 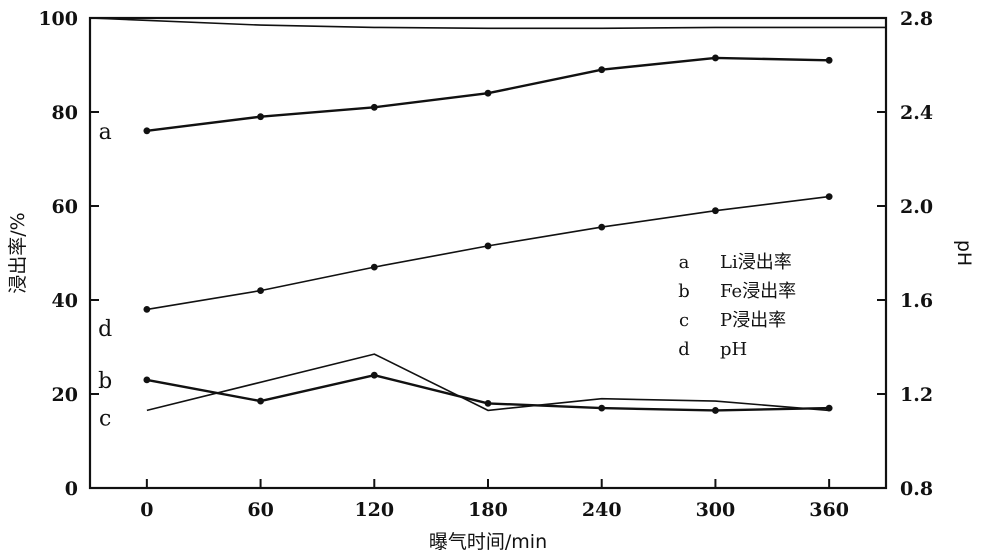 What do you see at coordinates (916, 19) in the screenshot?
I see `y2-tick-label: 2.8` at bounding box center [916, 19].